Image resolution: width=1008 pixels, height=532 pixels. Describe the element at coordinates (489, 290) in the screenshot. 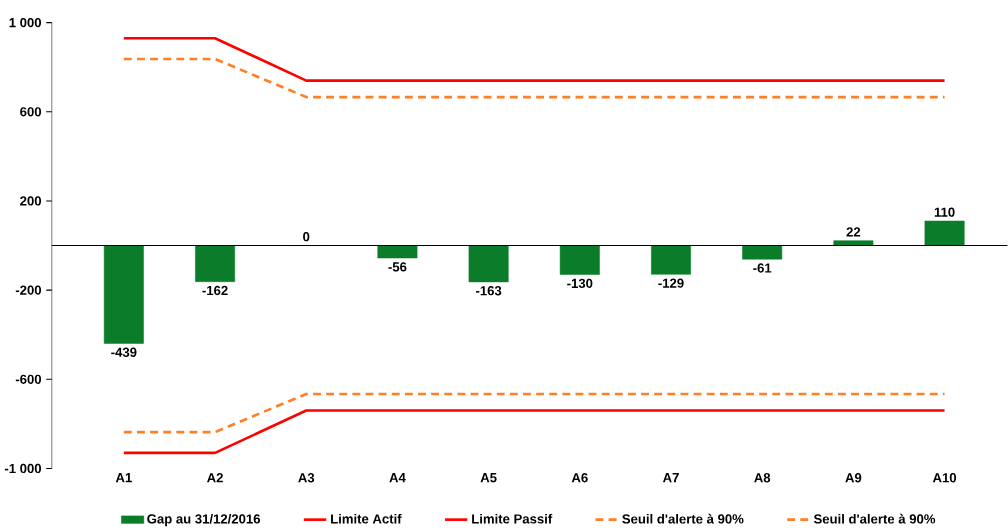

I see `data-label: -163` at that location.